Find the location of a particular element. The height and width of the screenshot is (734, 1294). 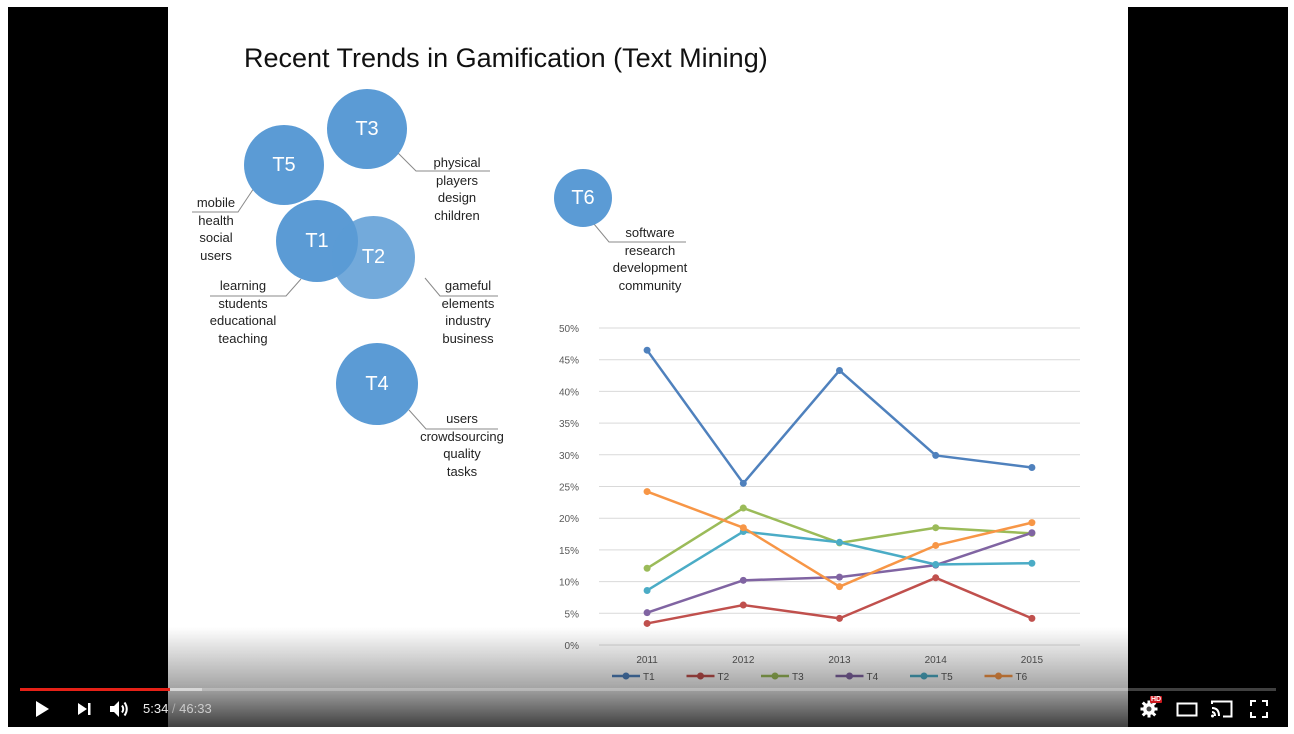

x-tick-label: 2015 is located at coordinates (1032, 660).